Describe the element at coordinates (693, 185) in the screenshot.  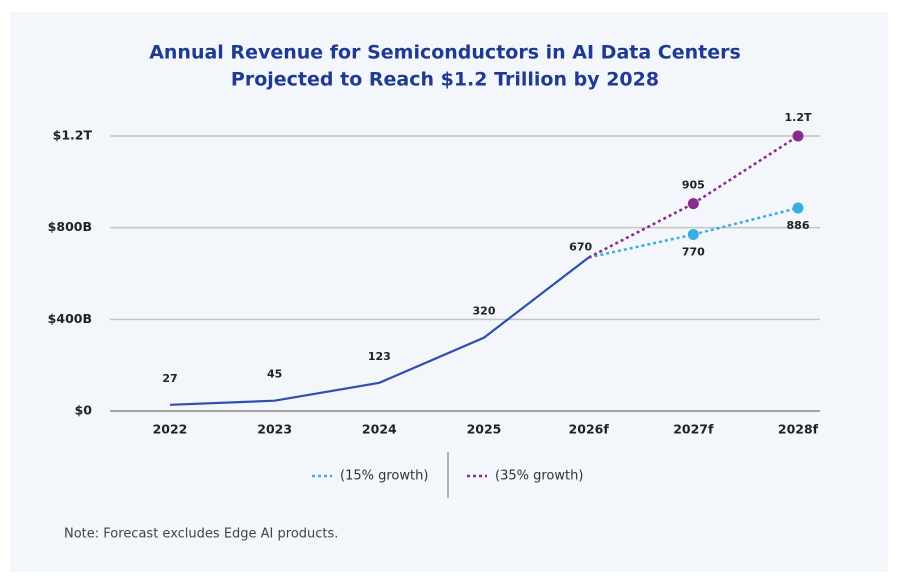
I see `value-label: 905` at that location.